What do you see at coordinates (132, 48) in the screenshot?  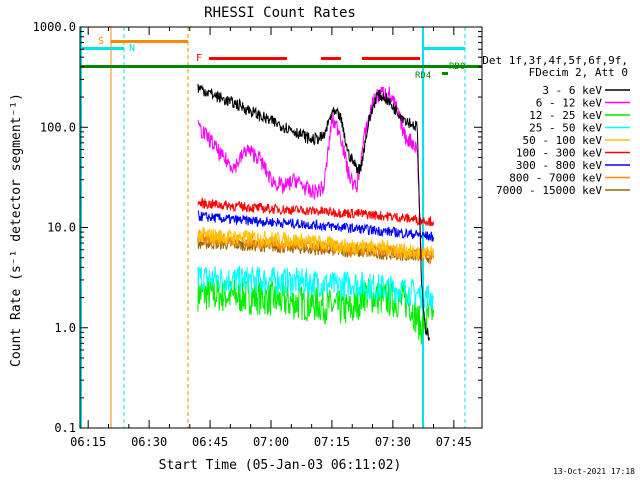 I see `flag-label-n: N` at bounding box center [132, 48].